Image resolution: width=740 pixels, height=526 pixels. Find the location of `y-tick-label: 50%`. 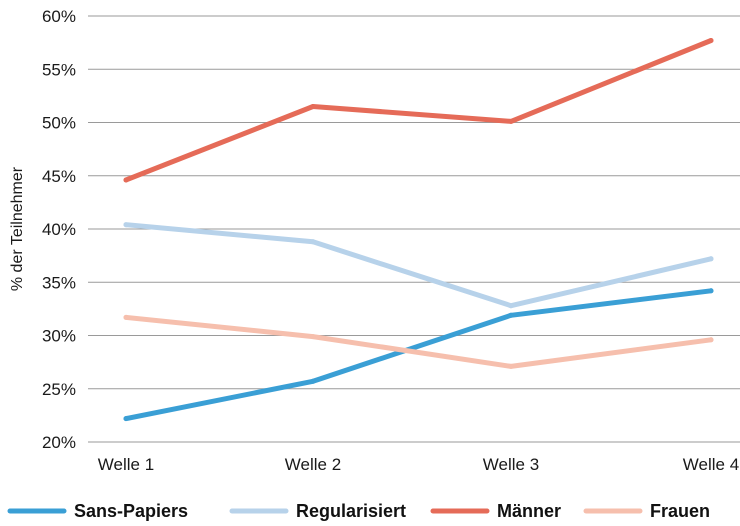

y-tick-label: 50% is located at coordinates (59, 123).